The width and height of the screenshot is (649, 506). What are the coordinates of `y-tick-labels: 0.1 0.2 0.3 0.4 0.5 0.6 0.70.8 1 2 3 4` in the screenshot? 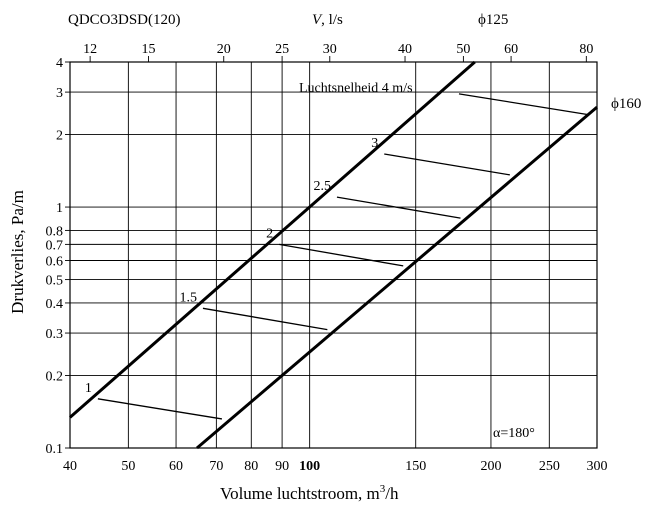 It's located at (55, 256).